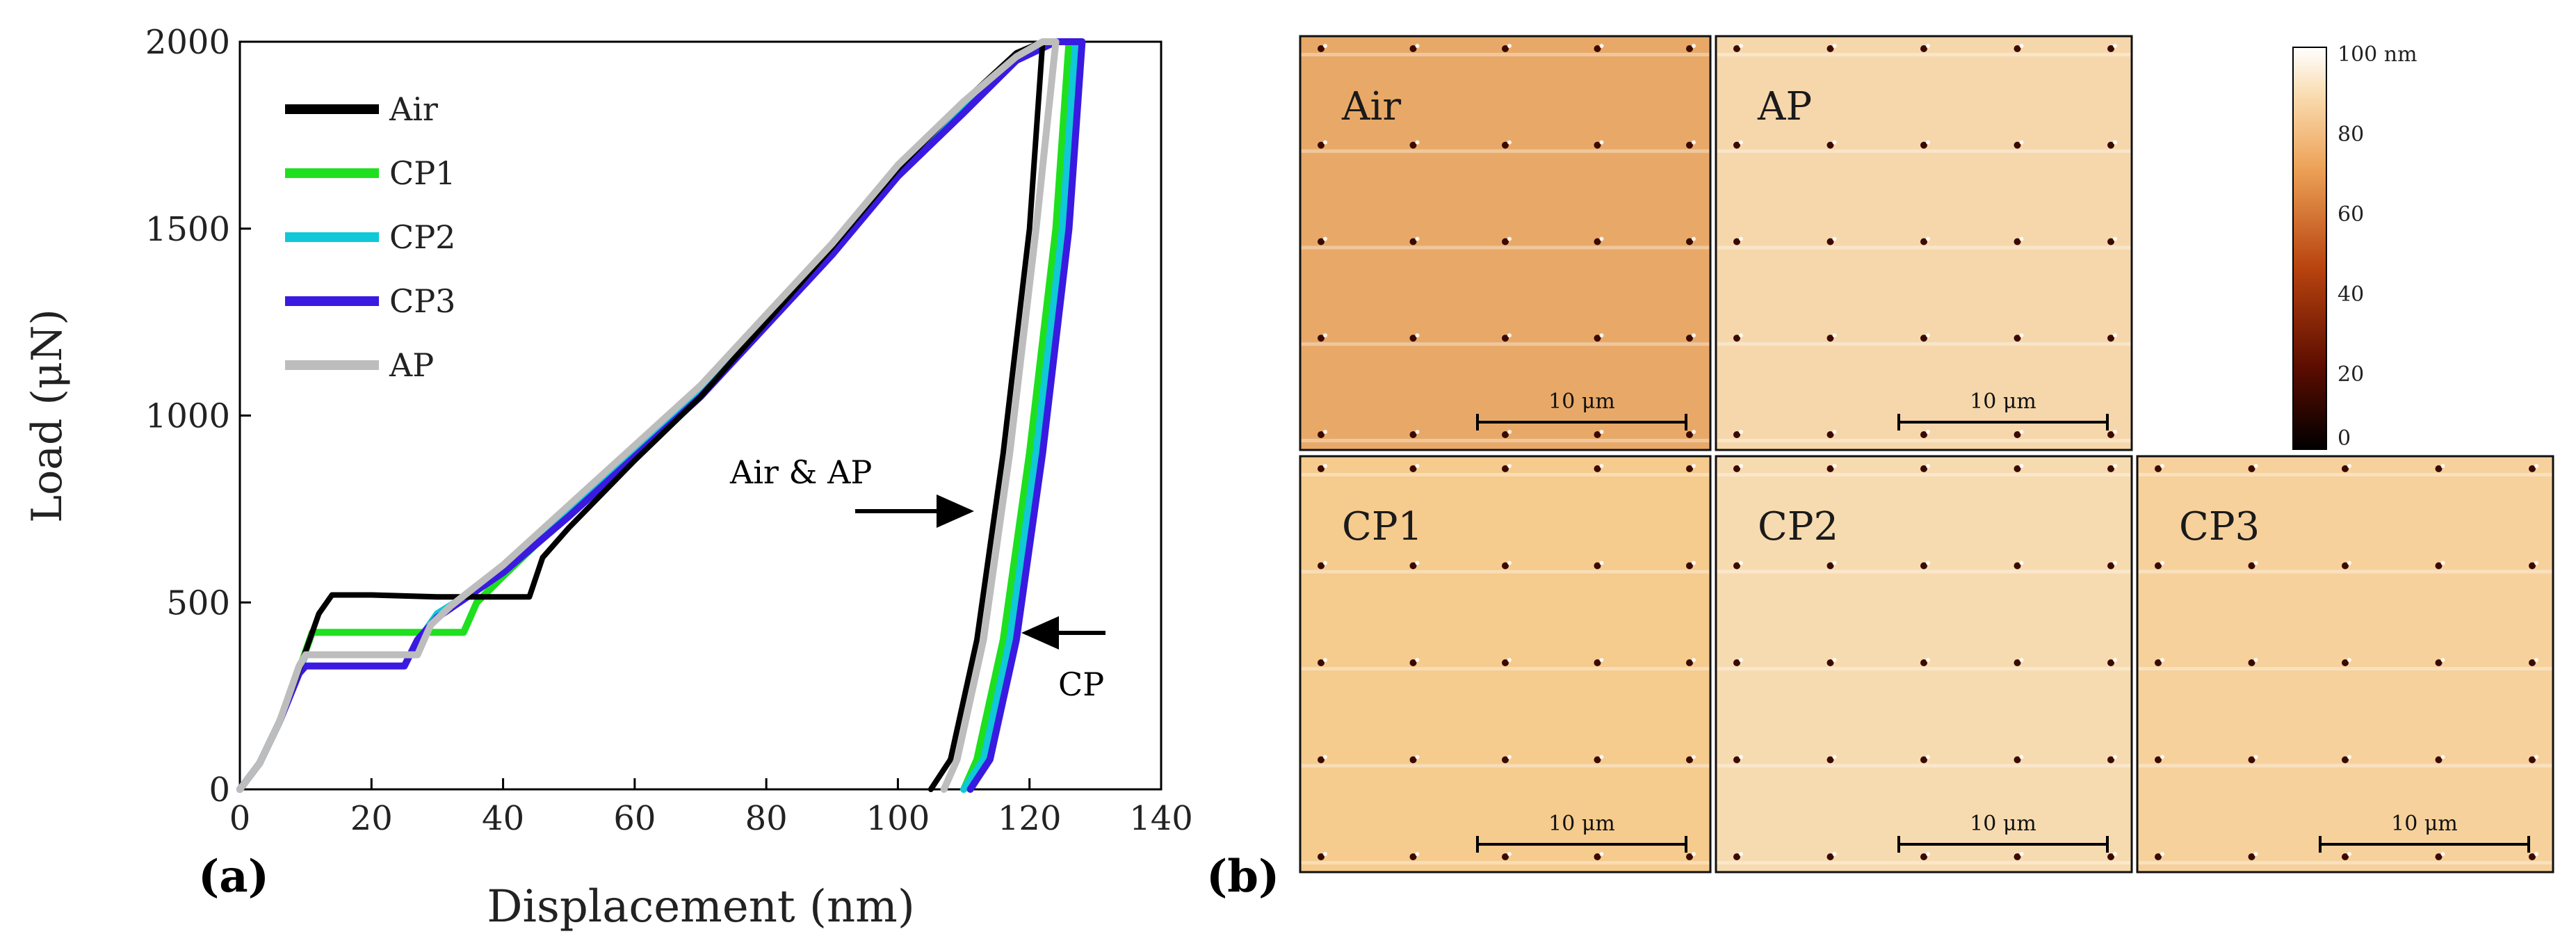  Describe the element at coordinates (413, 109) in the screenshot. I see `legend-label-air: Air` at that location.